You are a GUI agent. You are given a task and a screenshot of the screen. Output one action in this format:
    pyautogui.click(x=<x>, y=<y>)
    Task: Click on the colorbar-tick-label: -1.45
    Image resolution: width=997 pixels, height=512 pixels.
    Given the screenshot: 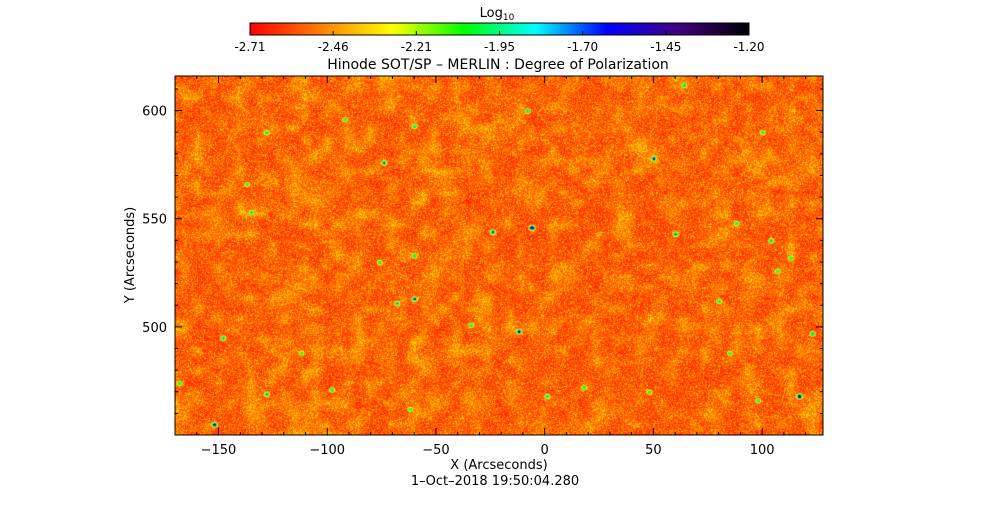 What is the action you would take?
    pyautogui.click(x=665, y=47)
    